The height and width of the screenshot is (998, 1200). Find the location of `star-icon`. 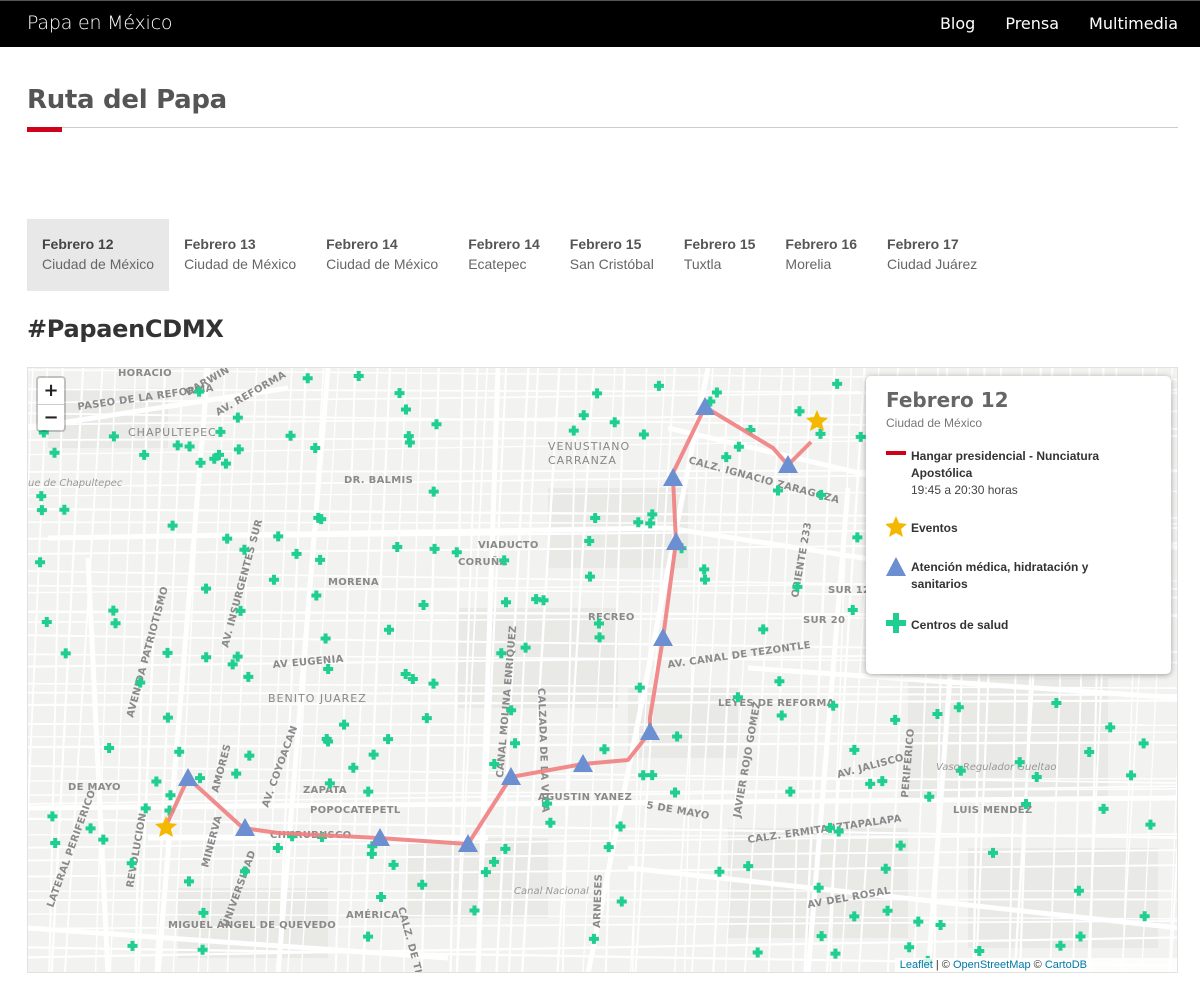

star-icon is located at coordinates (166, 826).